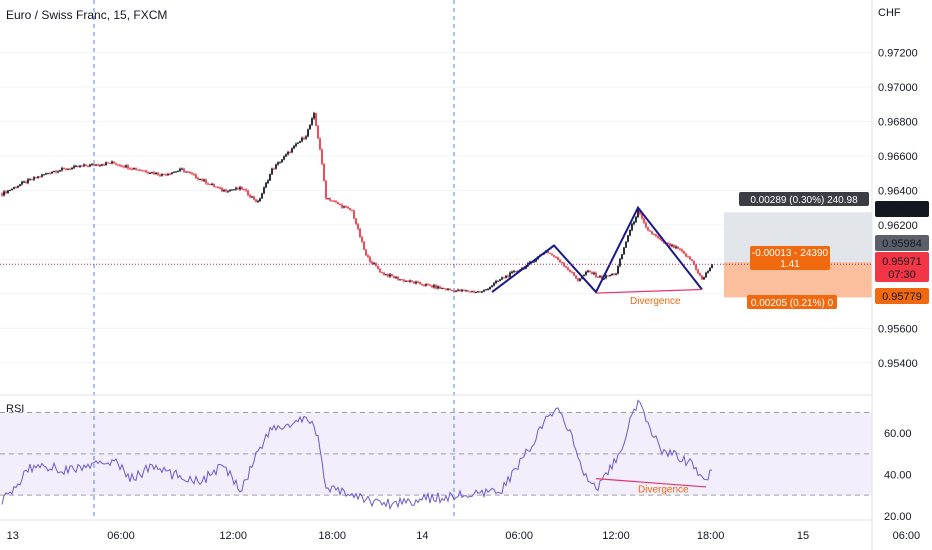 This screenshot has height=550, width=932. What do you see at coordinates (792, 302) in the screenshot?
I see `stop-label: 0.00205 (0.21%) 0` at bounding box center [792, 302].